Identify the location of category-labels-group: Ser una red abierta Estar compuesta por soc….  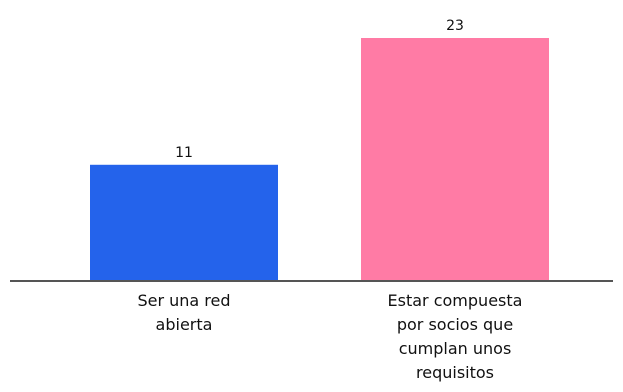
(329, 336).